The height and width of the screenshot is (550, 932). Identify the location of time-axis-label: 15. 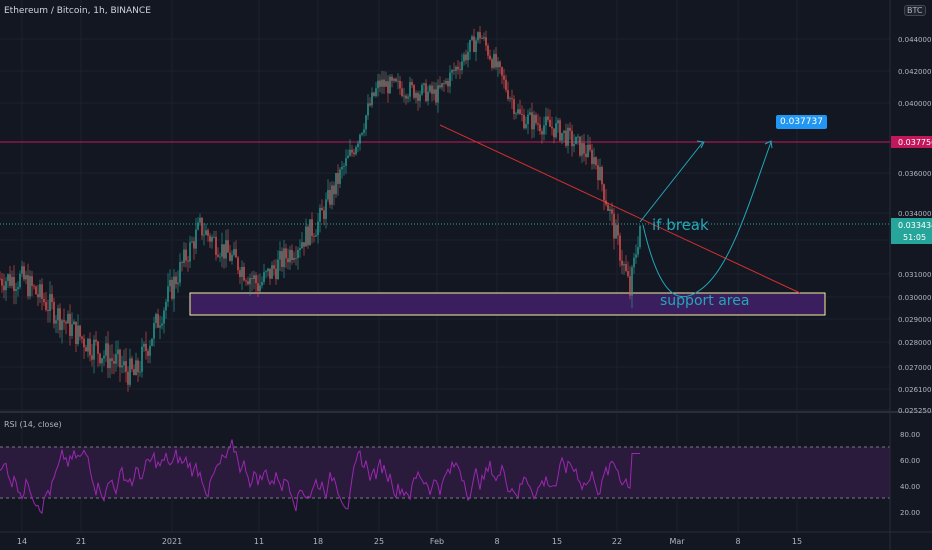
(797, 541).